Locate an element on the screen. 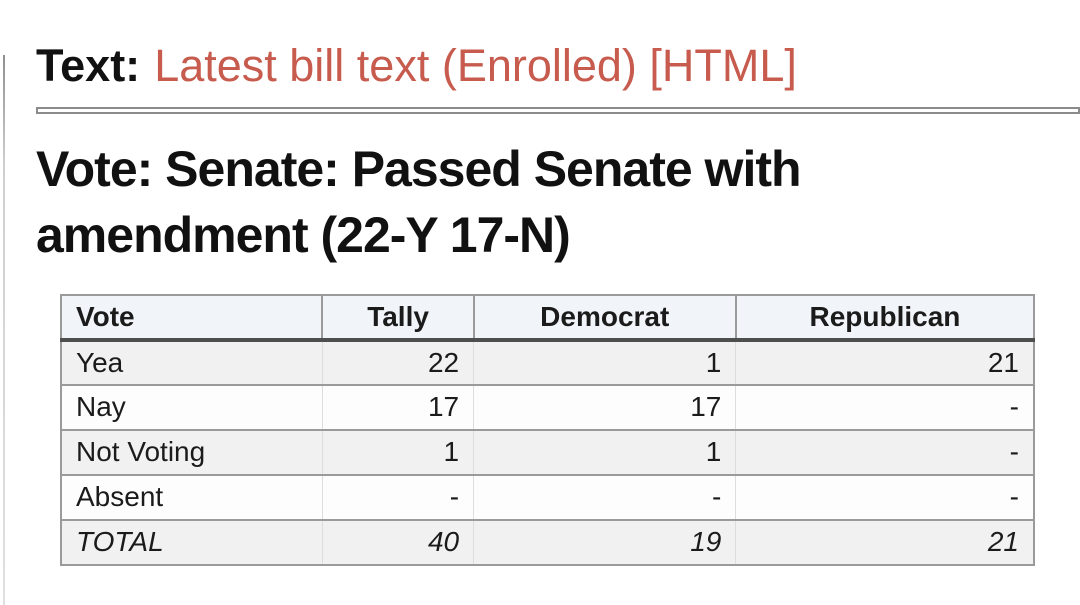  text-label: Text: is located at coordinates (88, 65).